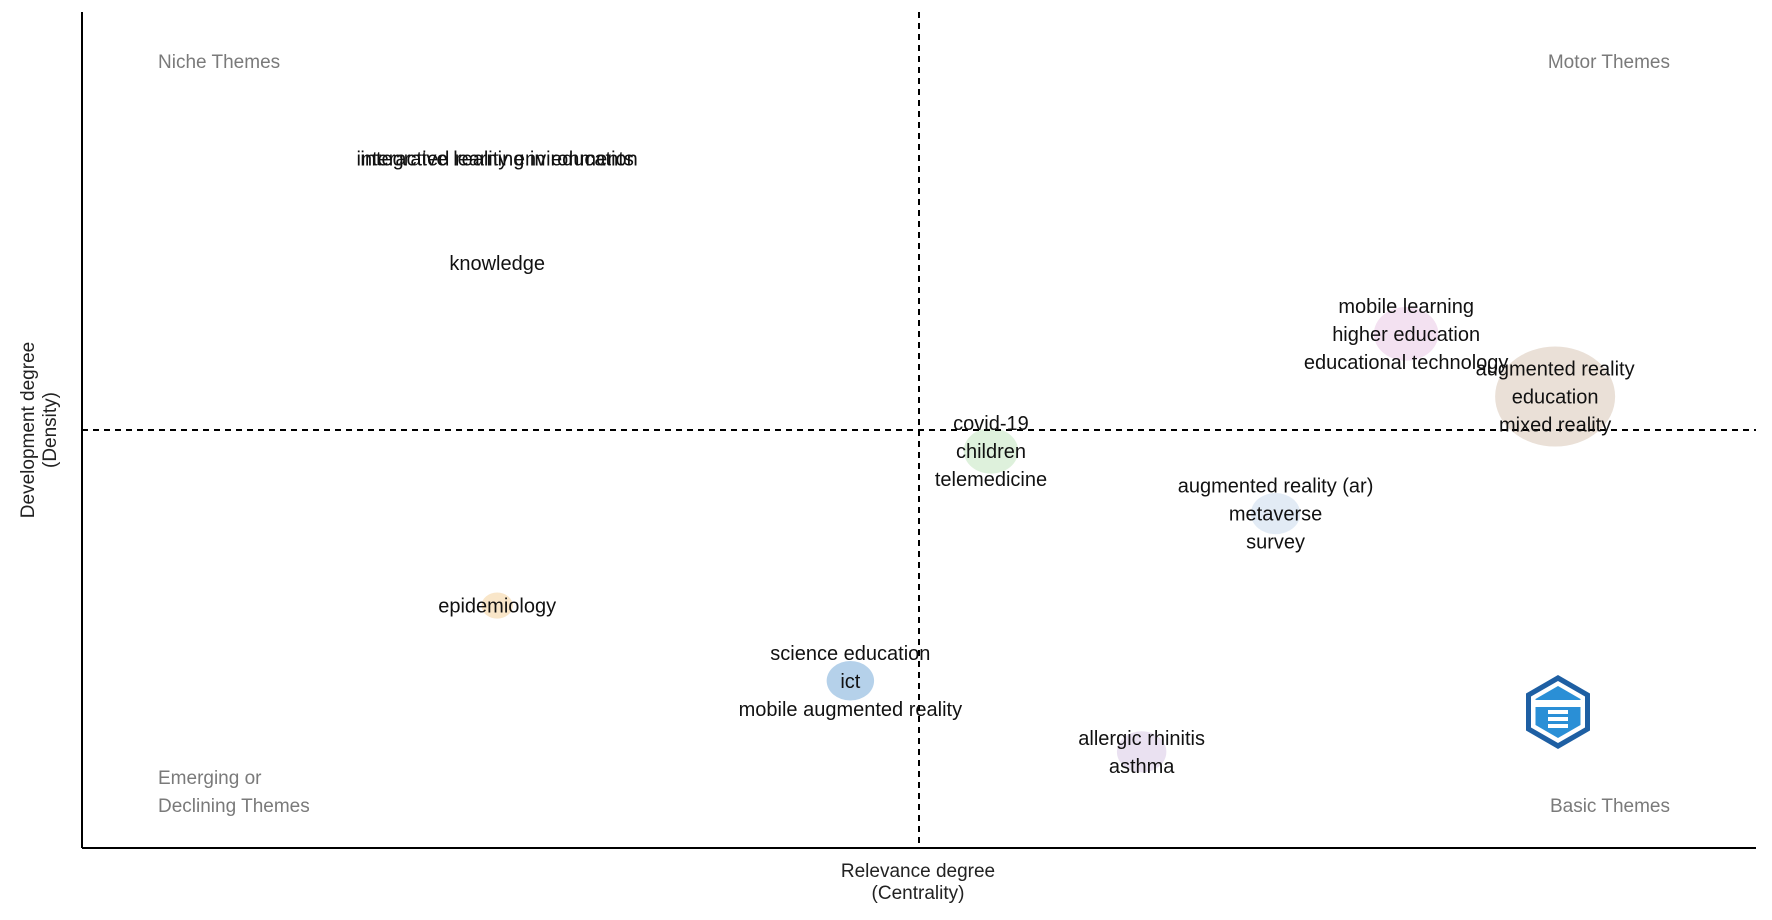  I want to click on bibliometrix-logo, so click(1558, 712).